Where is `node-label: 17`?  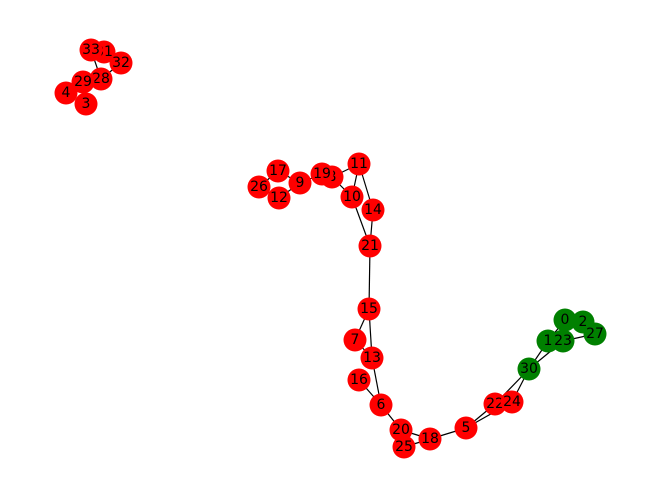
node-label: 17 is located at coordinates (278, 171).